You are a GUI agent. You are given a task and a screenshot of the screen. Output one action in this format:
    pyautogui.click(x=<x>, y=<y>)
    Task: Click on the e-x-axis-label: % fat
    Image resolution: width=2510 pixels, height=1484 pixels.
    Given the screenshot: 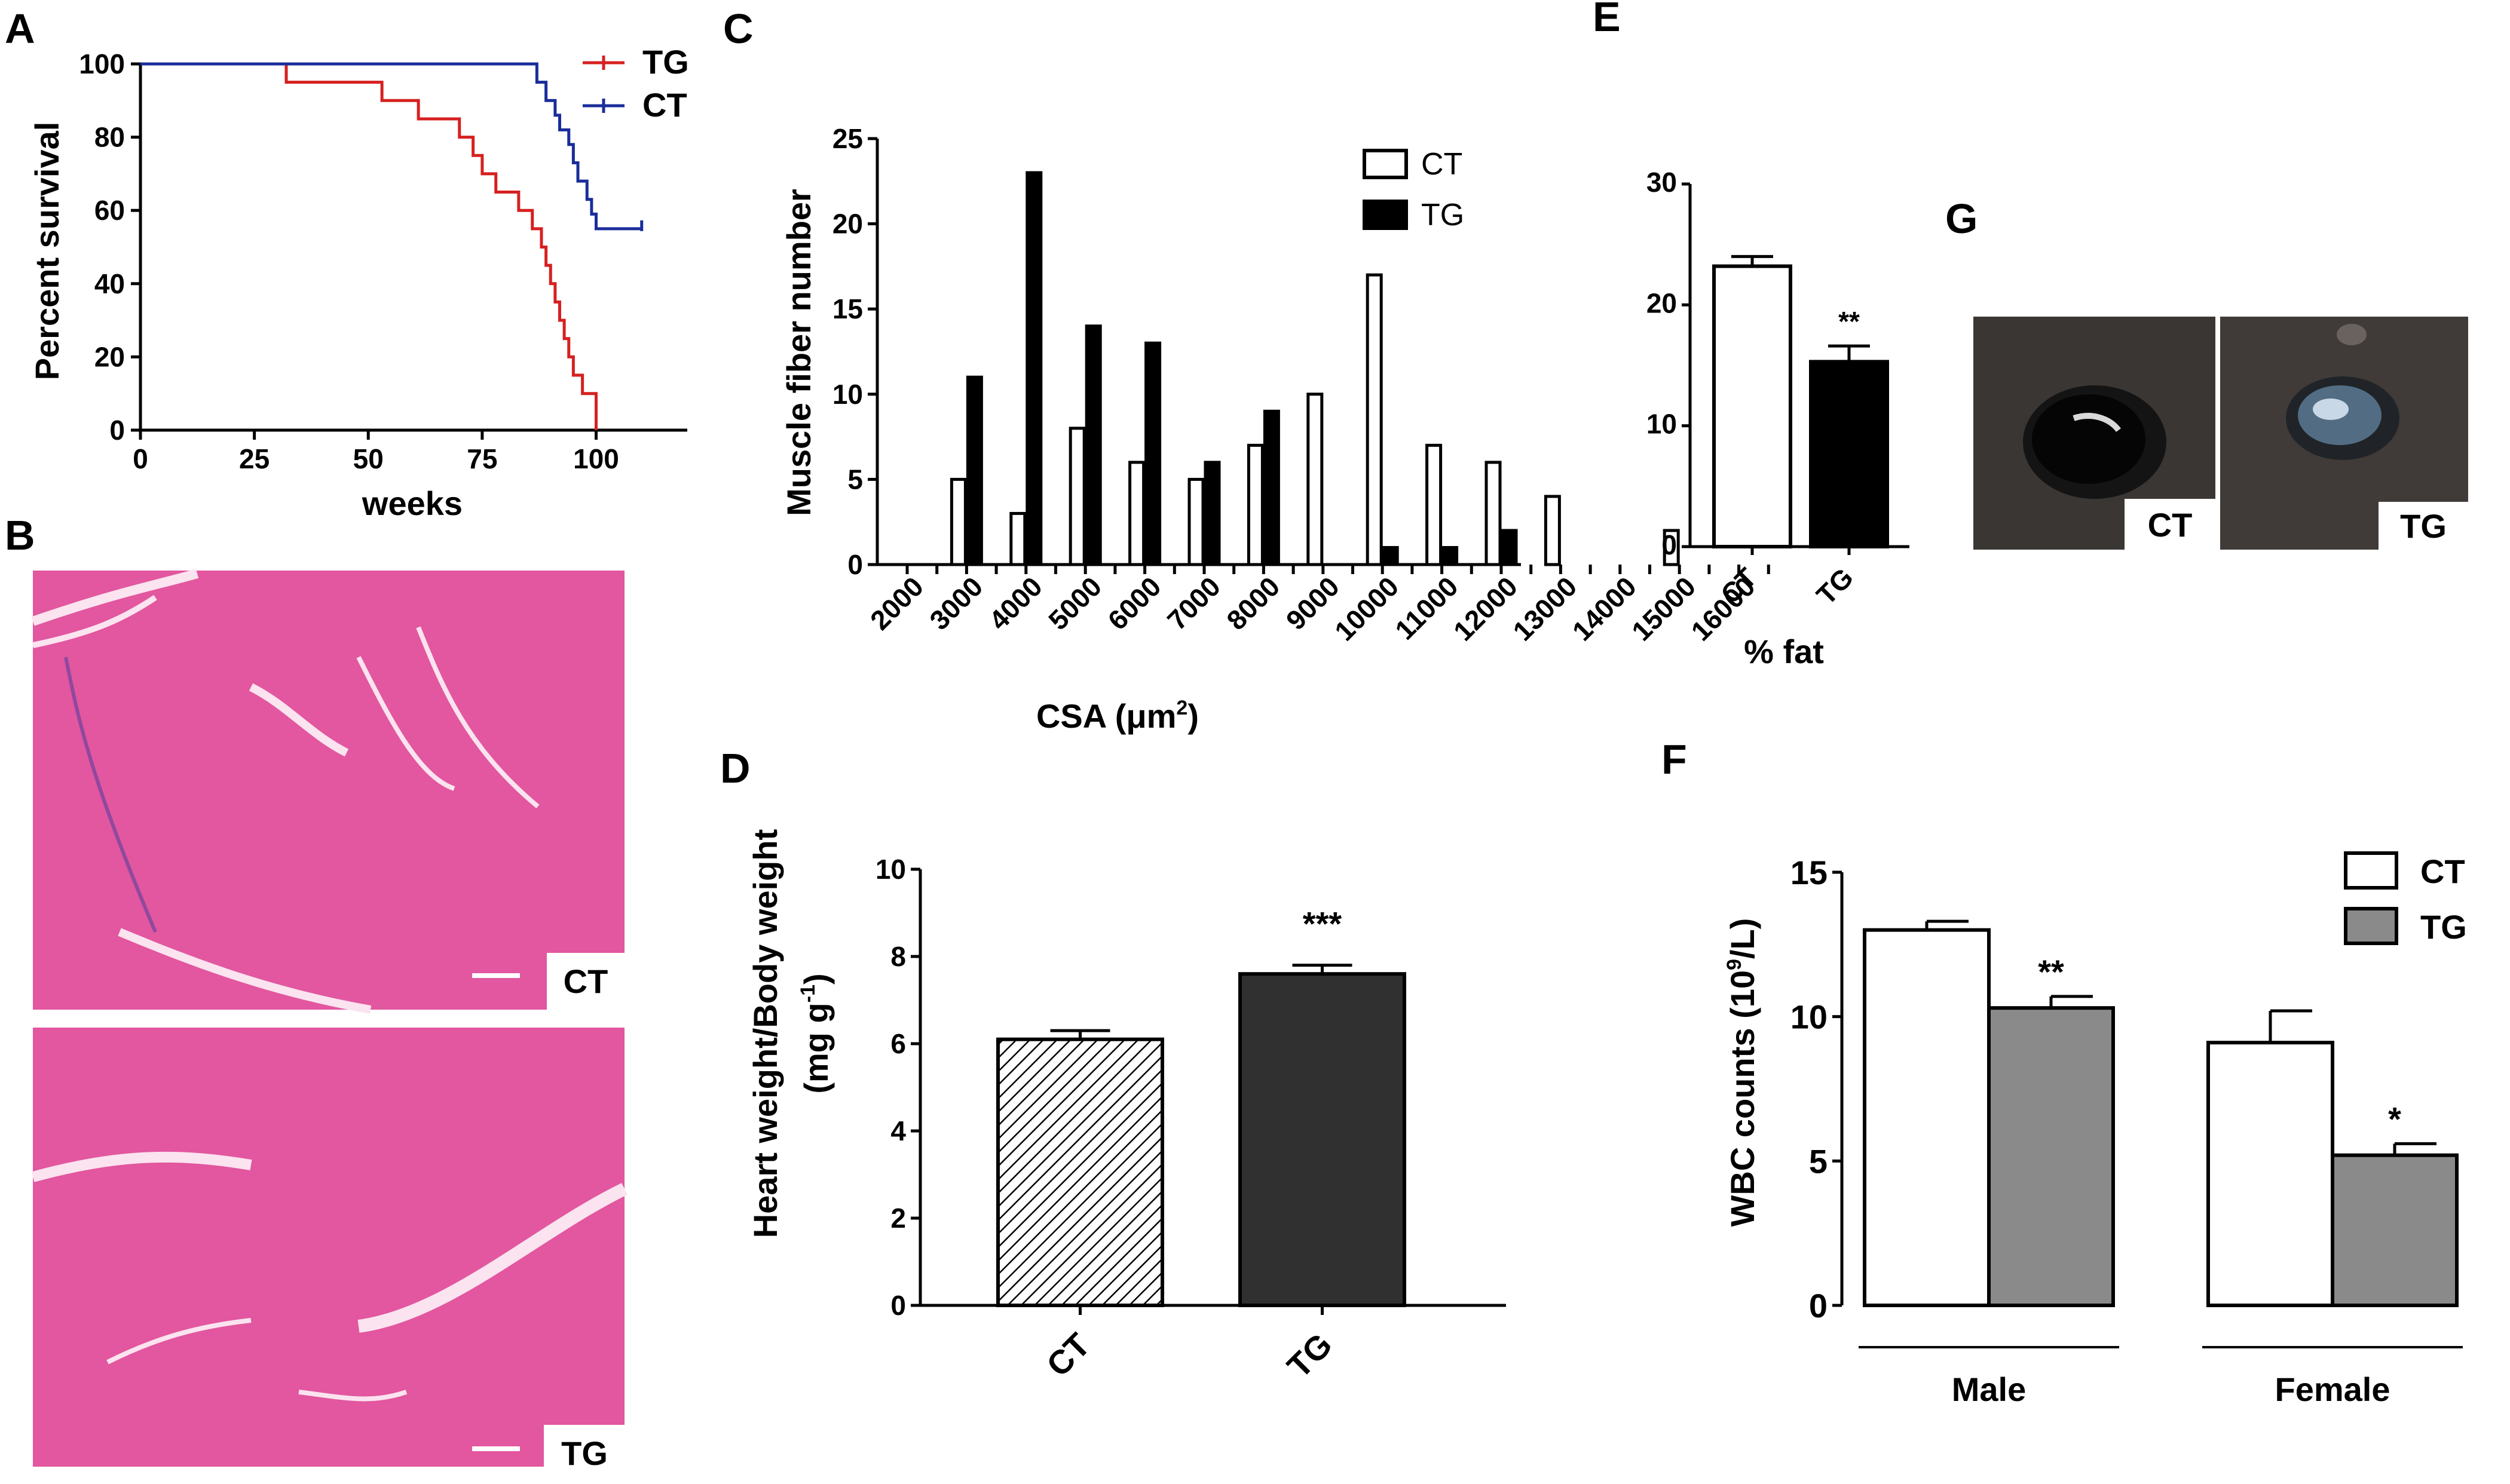 What is the action you would take?
    pyautogui.click(x=1784, y=651)
    